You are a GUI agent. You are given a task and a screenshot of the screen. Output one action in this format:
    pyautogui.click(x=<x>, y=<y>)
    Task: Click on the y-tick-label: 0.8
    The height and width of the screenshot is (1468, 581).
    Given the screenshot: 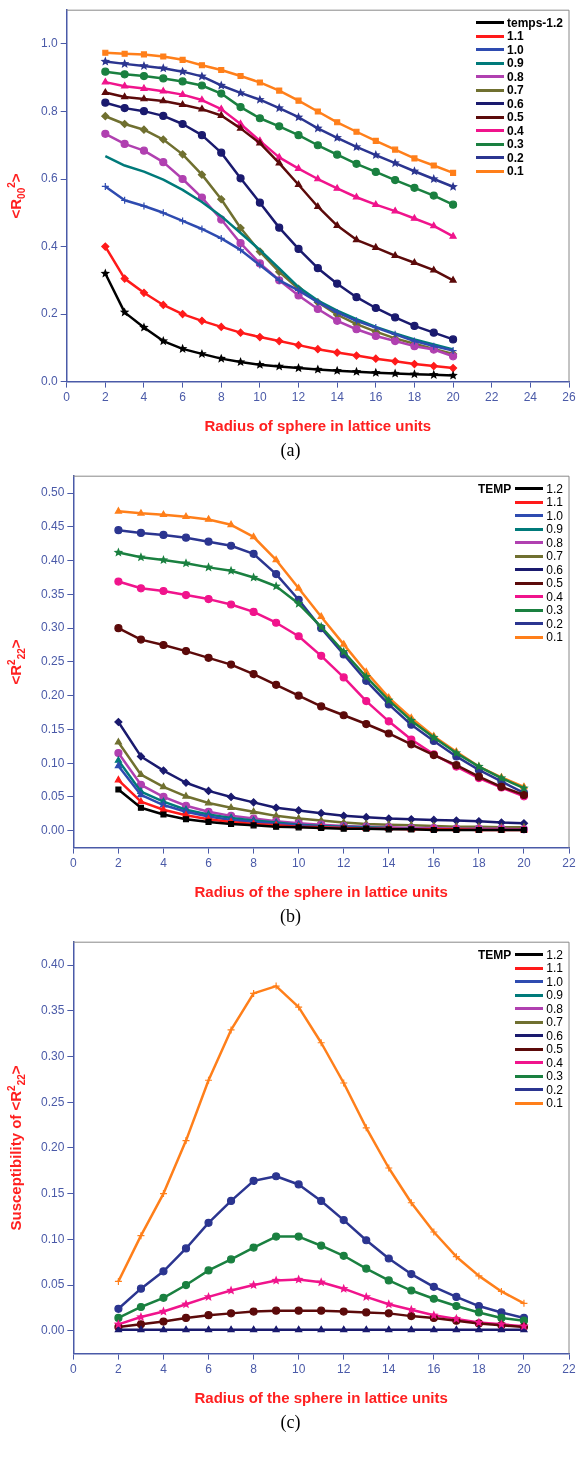 What is the action you would take?
    pyautogui.click(x=49, y=110)
    